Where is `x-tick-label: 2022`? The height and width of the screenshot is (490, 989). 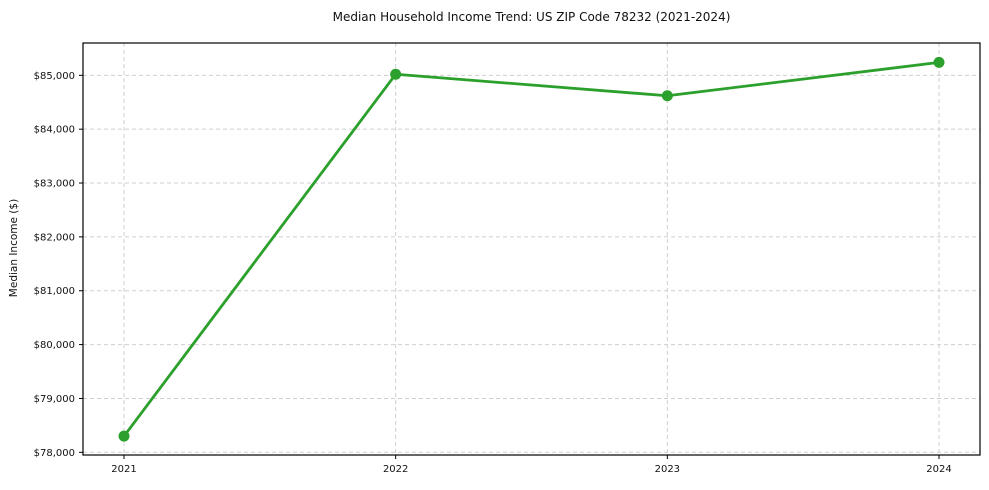
x-tick-label: 2022 is located at coordinates (395, 469).